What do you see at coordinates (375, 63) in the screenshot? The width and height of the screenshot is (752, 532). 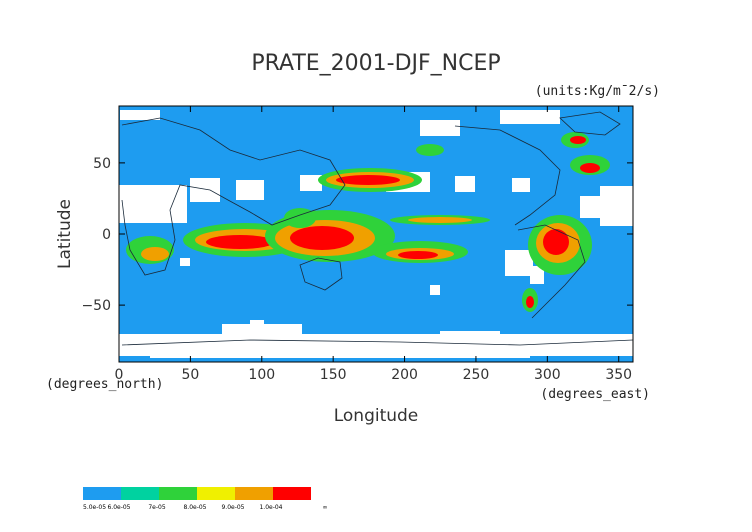 I see `chart-title: PRATE_2001-DJF_NCEP` at bounding box center [375, 63].